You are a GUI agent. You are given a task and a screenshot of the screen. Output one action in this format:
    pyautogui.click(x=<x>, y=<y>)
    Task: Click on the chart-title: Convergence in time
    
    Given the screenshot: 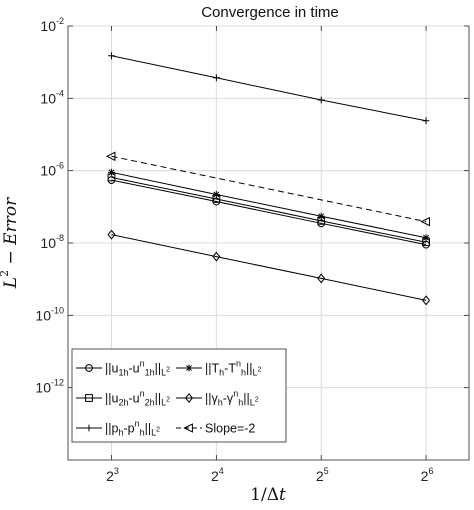 What is the action you would take?
    pyautogui.click(x=270, y=12)
    